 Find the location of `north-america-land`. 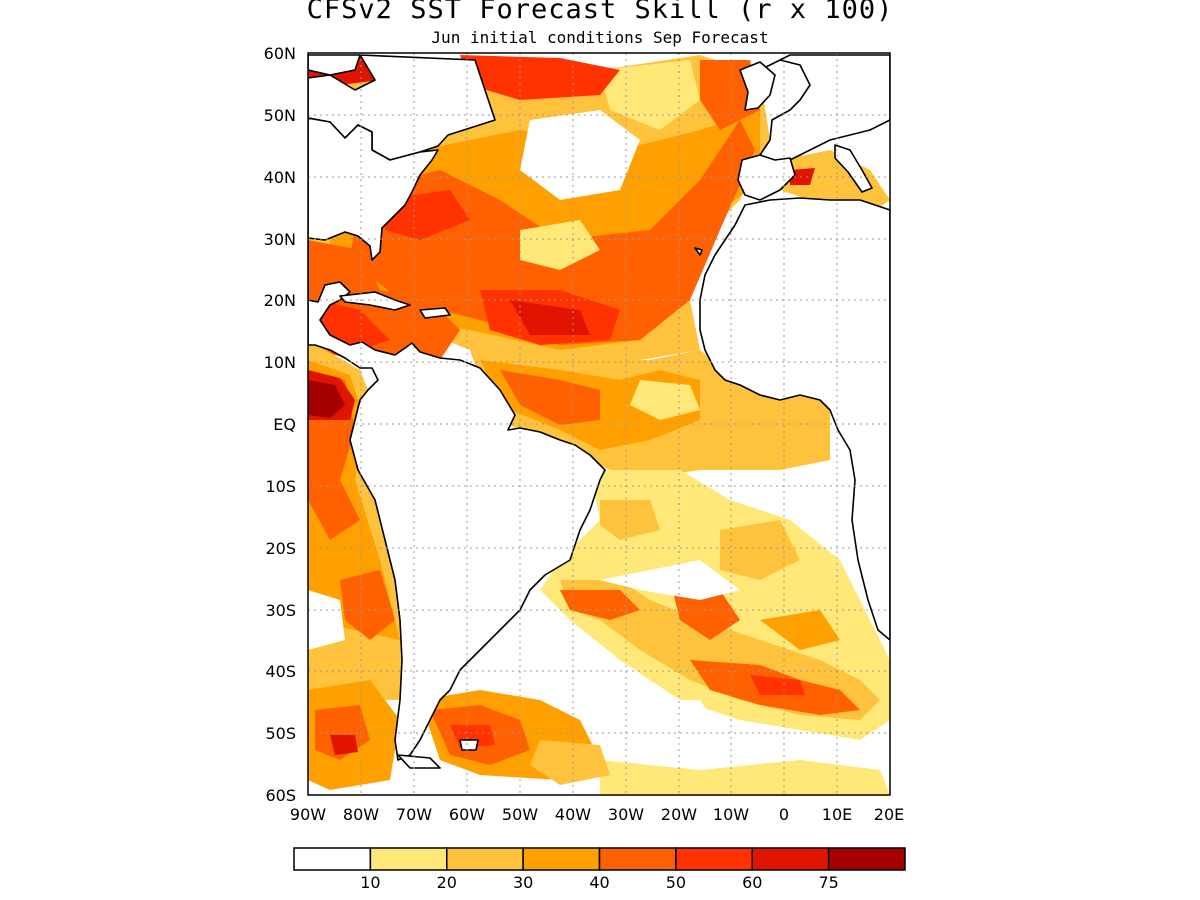

north-america-land is located at coordinates (373, 189).